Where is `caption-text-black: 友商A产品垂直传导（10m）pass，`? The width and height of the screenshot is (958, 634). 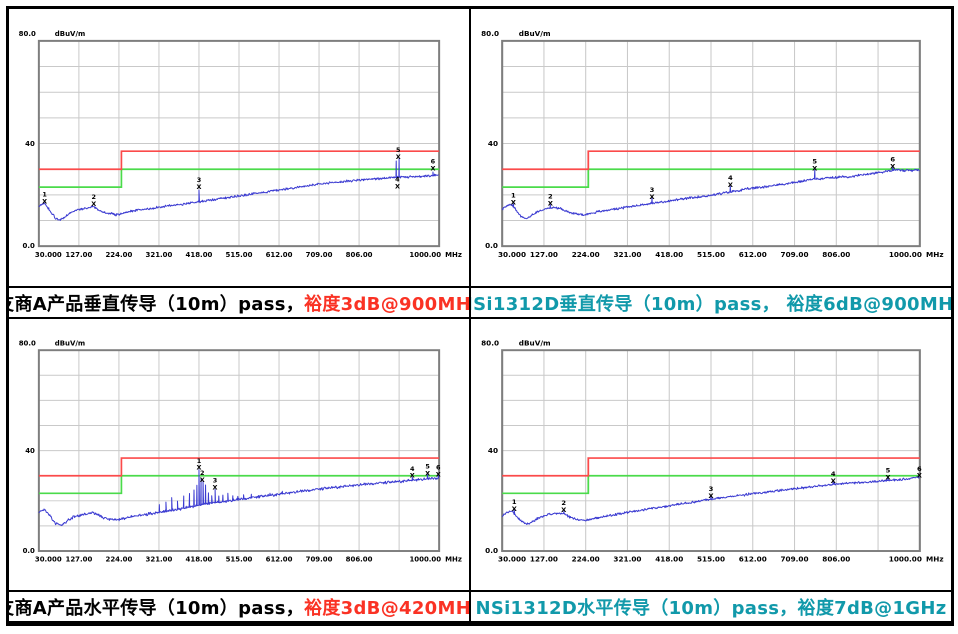
caption-text-black: 友商A产品垂直传导（10m）pass， is located at coordinates (157, 304).